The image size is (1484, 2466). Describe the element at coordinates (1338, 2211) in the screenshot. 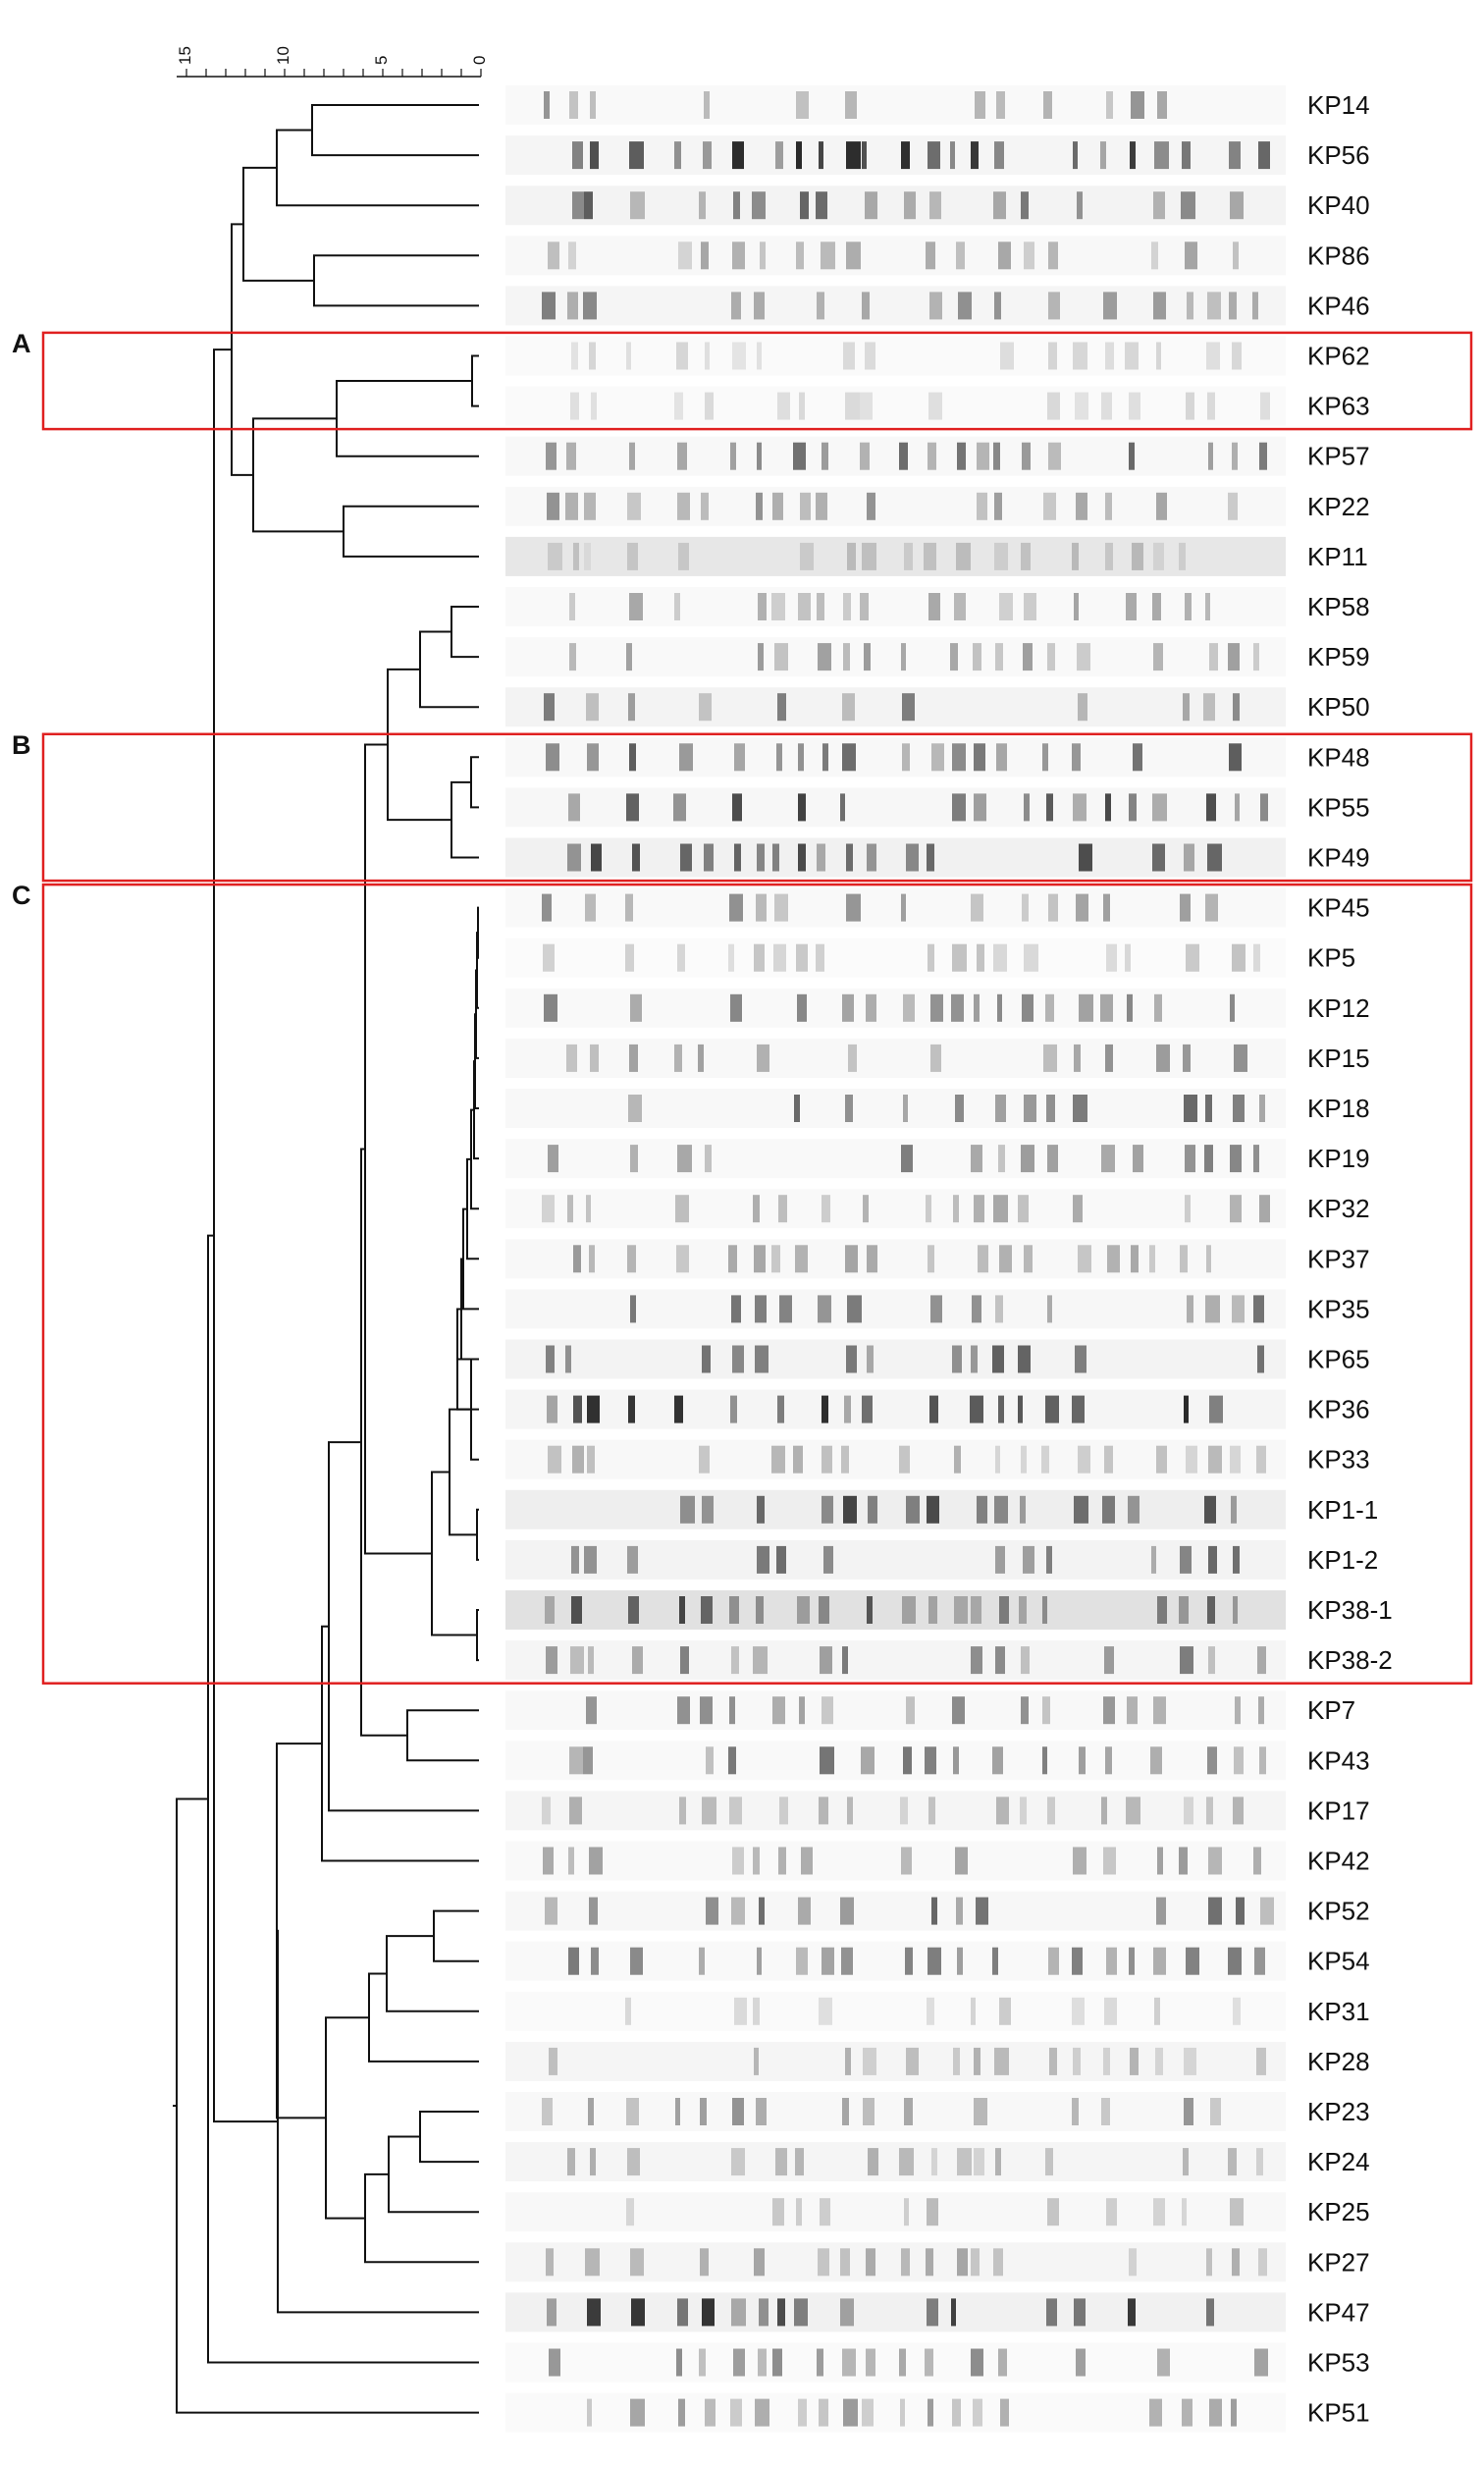

I see `strain-label: KP25` at that location.